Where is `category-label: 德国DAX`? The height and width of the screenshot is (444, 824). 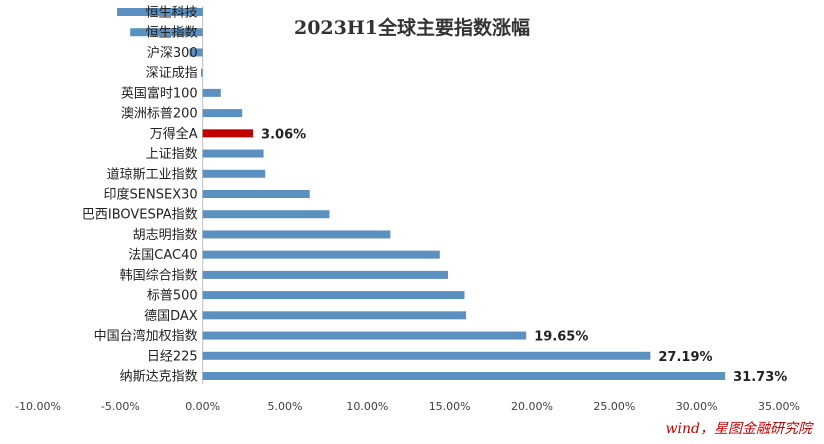 category-label: 德国DAX is located at coordinates (171, 316).